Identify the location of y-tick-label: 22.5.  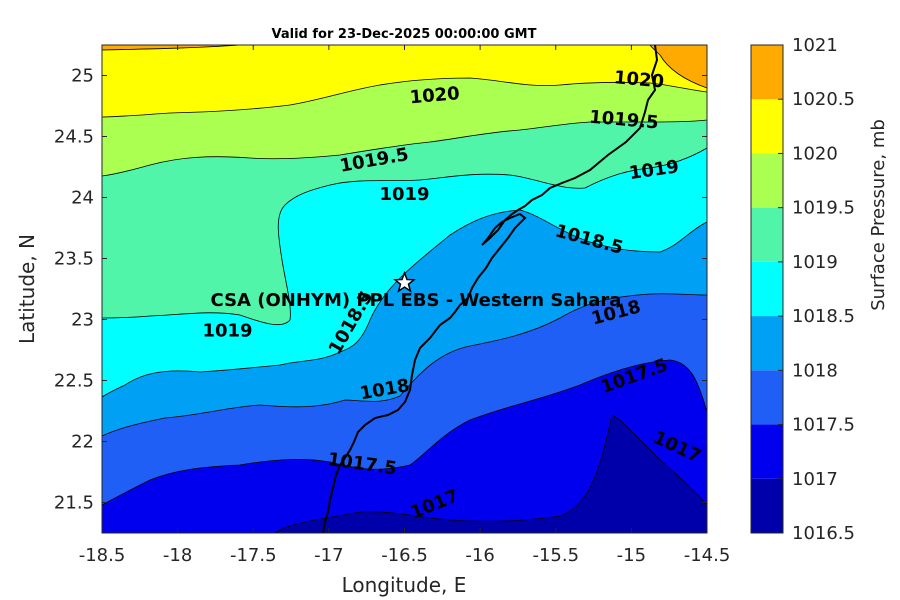
(74, 381).